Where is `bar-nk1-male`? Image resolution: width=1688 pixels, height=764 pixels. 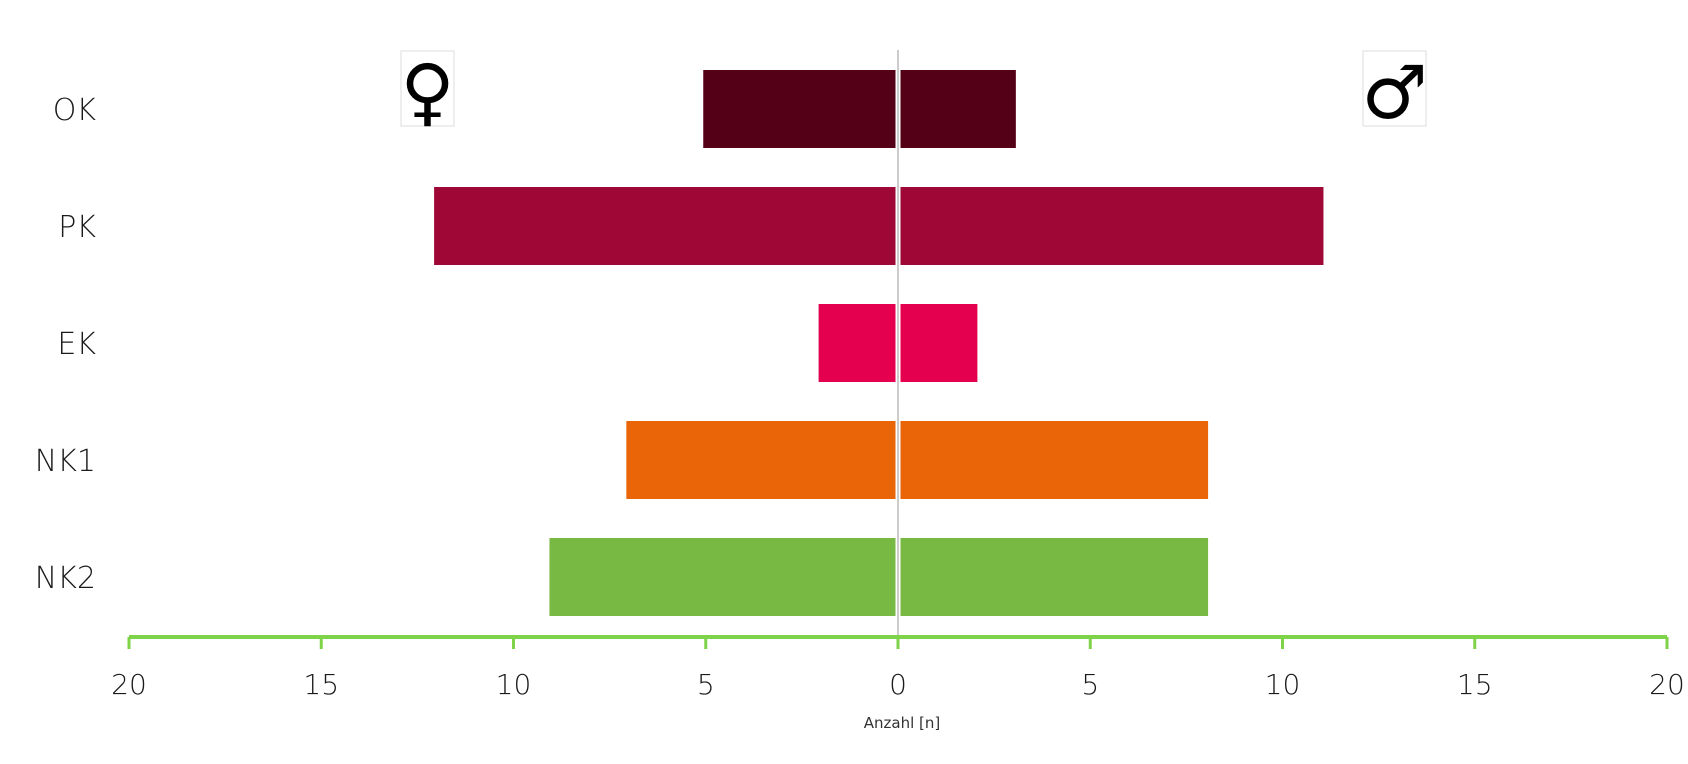
bar-nk1-male is located at coordinates (1054, 460).